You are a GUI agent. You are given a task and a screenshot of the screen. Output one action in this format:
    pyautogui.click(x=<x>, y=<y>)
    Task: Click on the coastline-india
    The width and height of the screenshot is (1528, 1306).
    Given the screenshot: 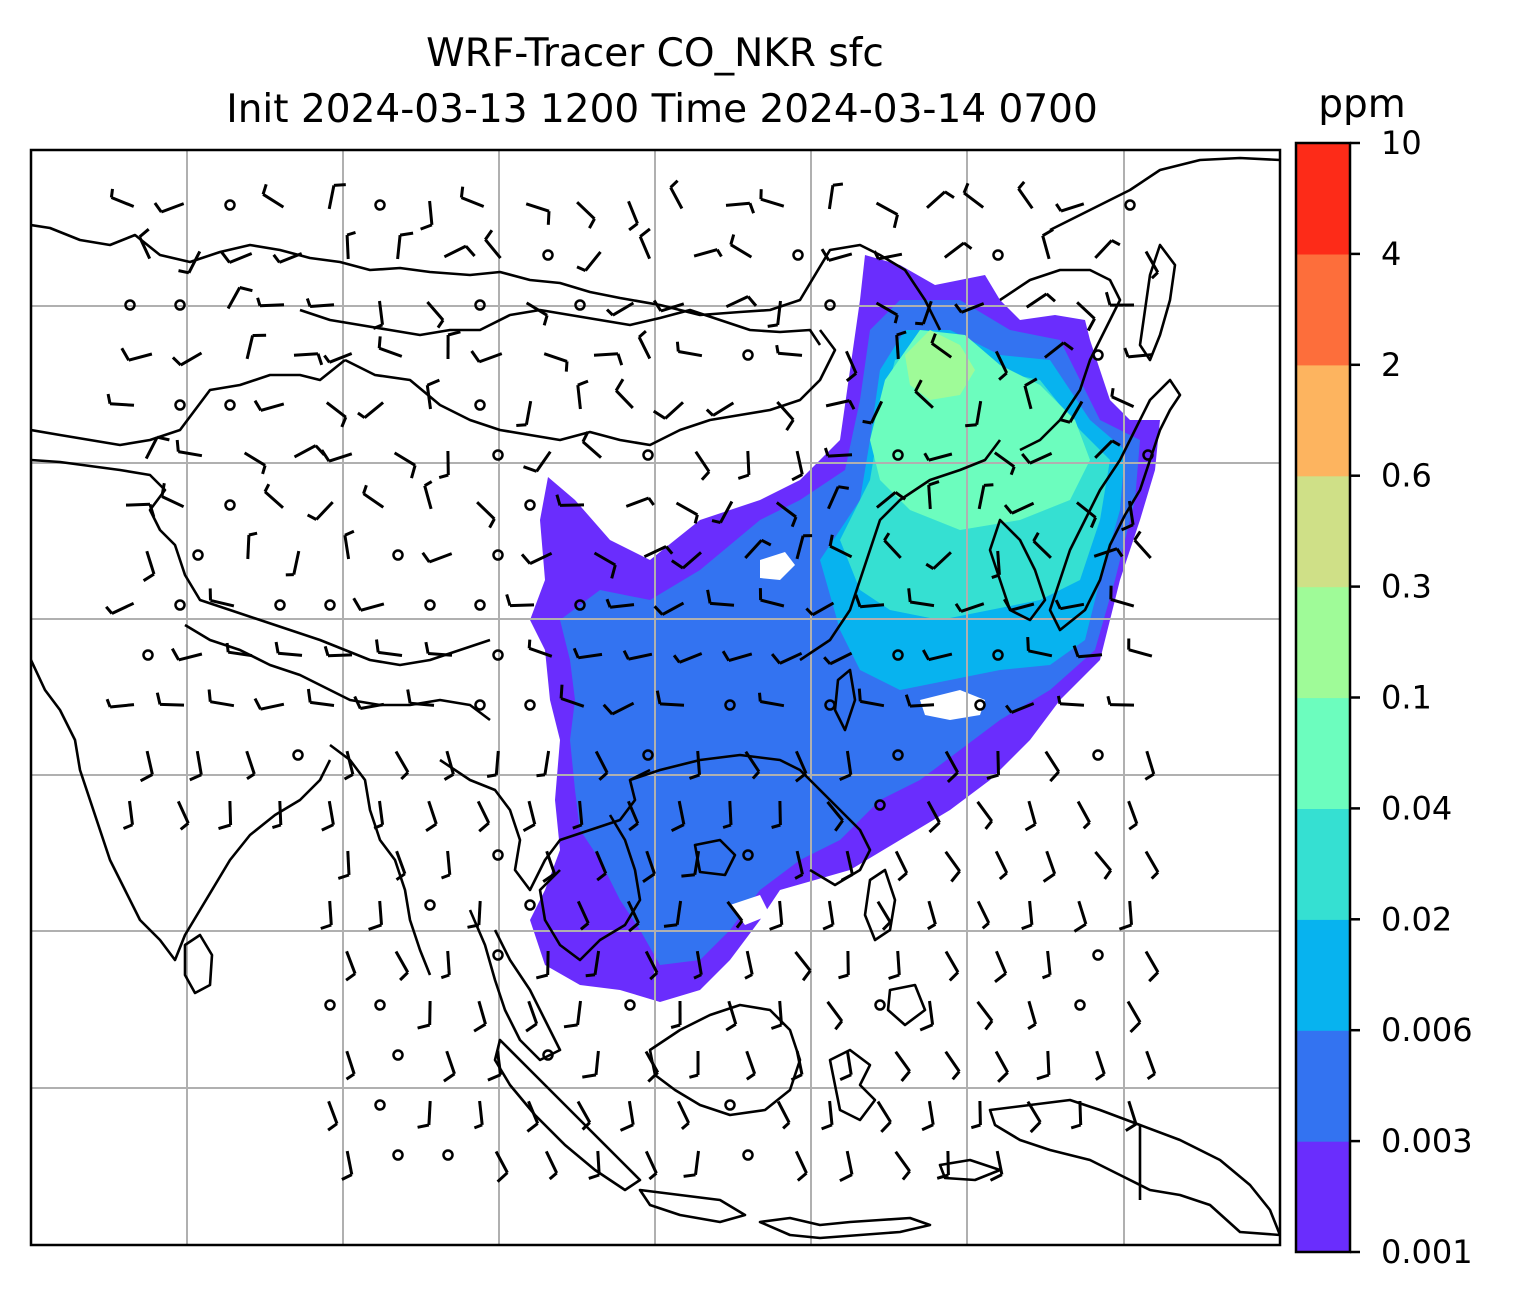 What is the action you would take?
    pyautogui.click(x=181, y=810)
    